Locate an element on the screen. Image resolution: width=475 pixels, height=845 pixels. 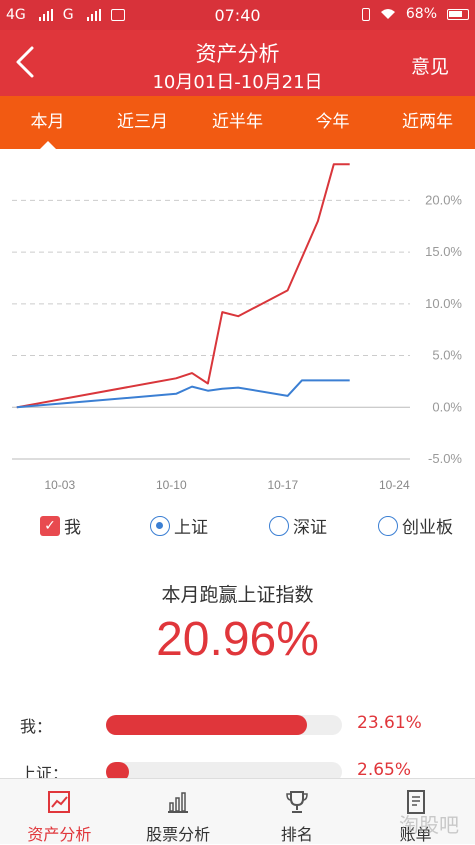
y-tick-label: 10.0% is located at coordinates (443, 303).